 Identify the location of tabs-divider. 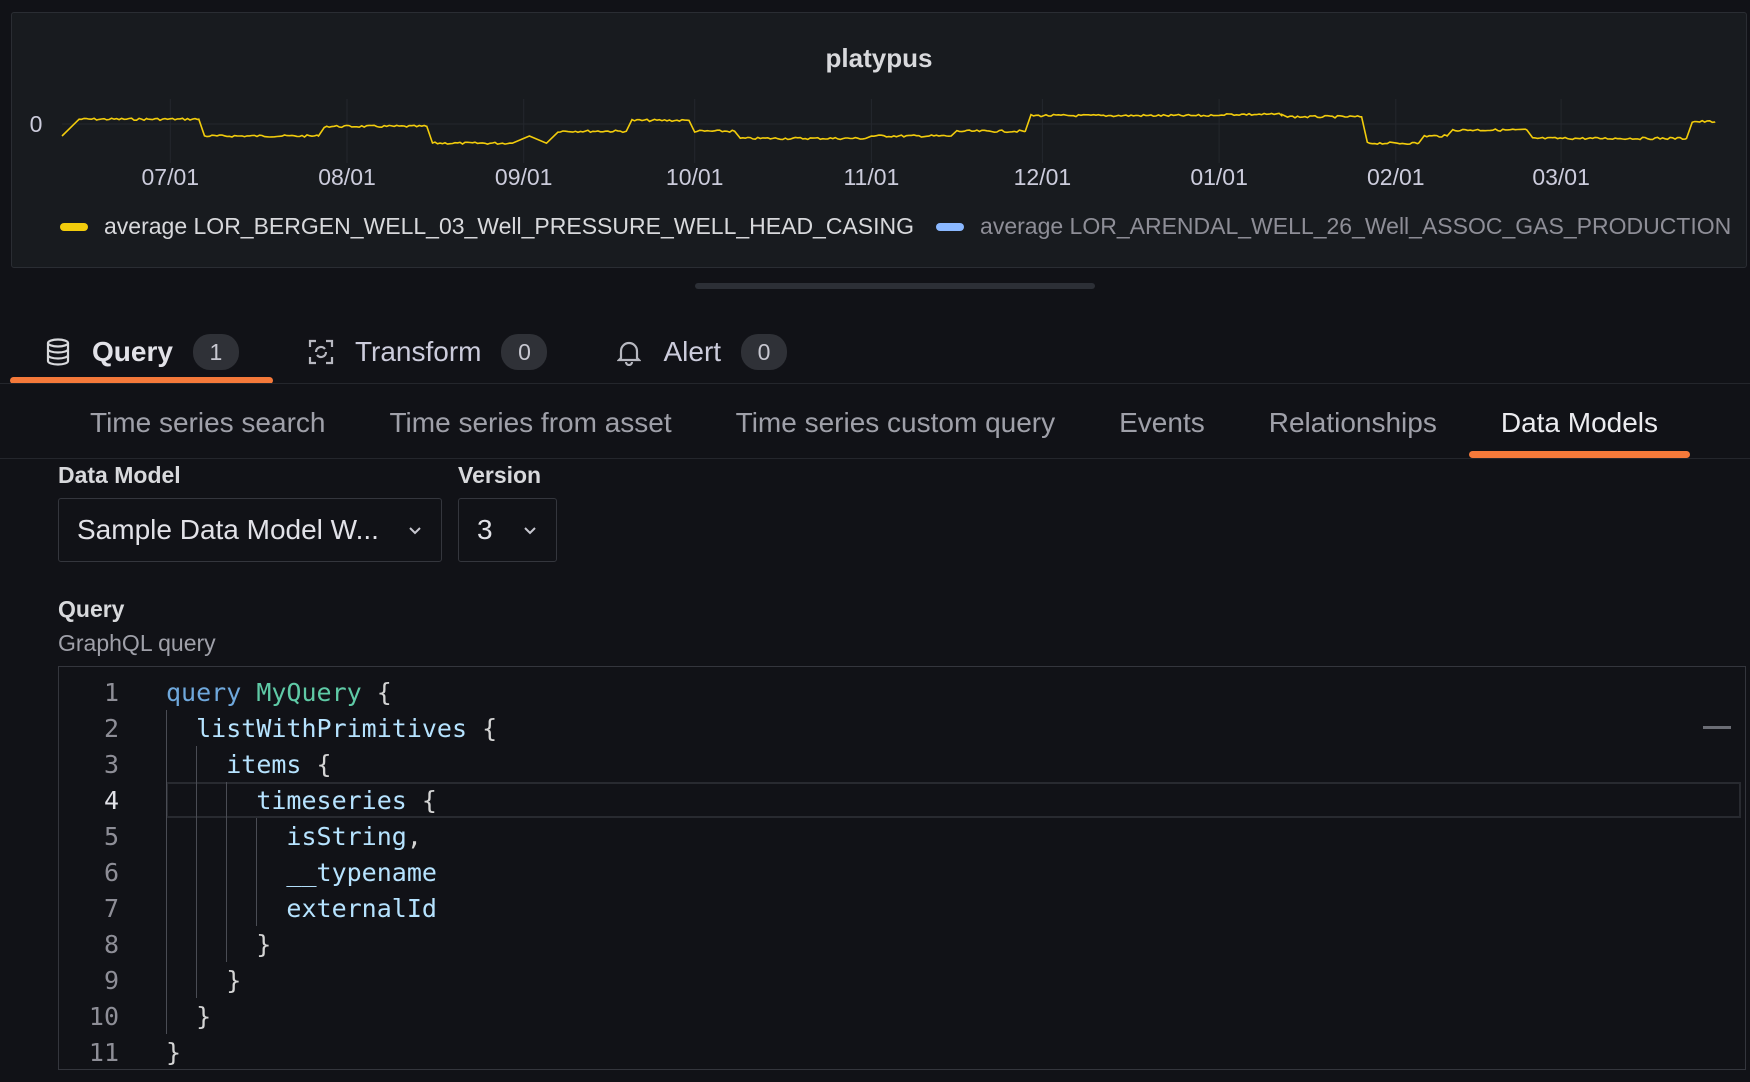
(875, 383).